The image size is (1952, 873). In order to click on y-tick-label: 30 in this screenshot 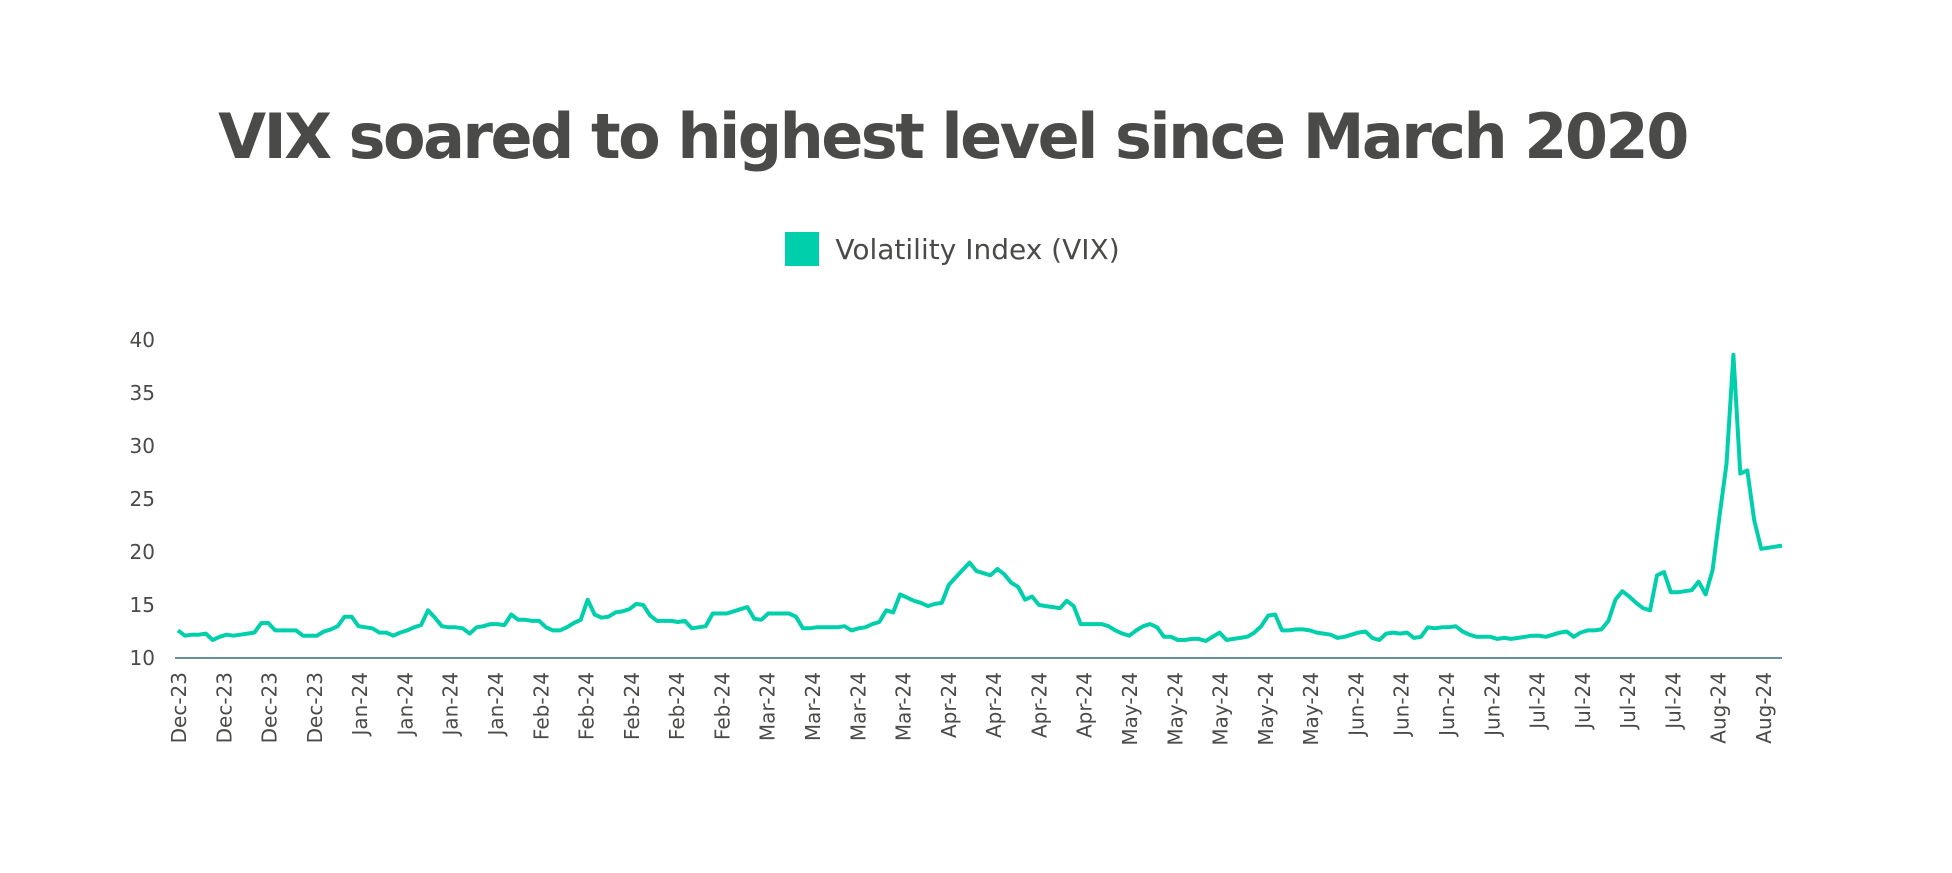, I will do `click(142, 446)`.